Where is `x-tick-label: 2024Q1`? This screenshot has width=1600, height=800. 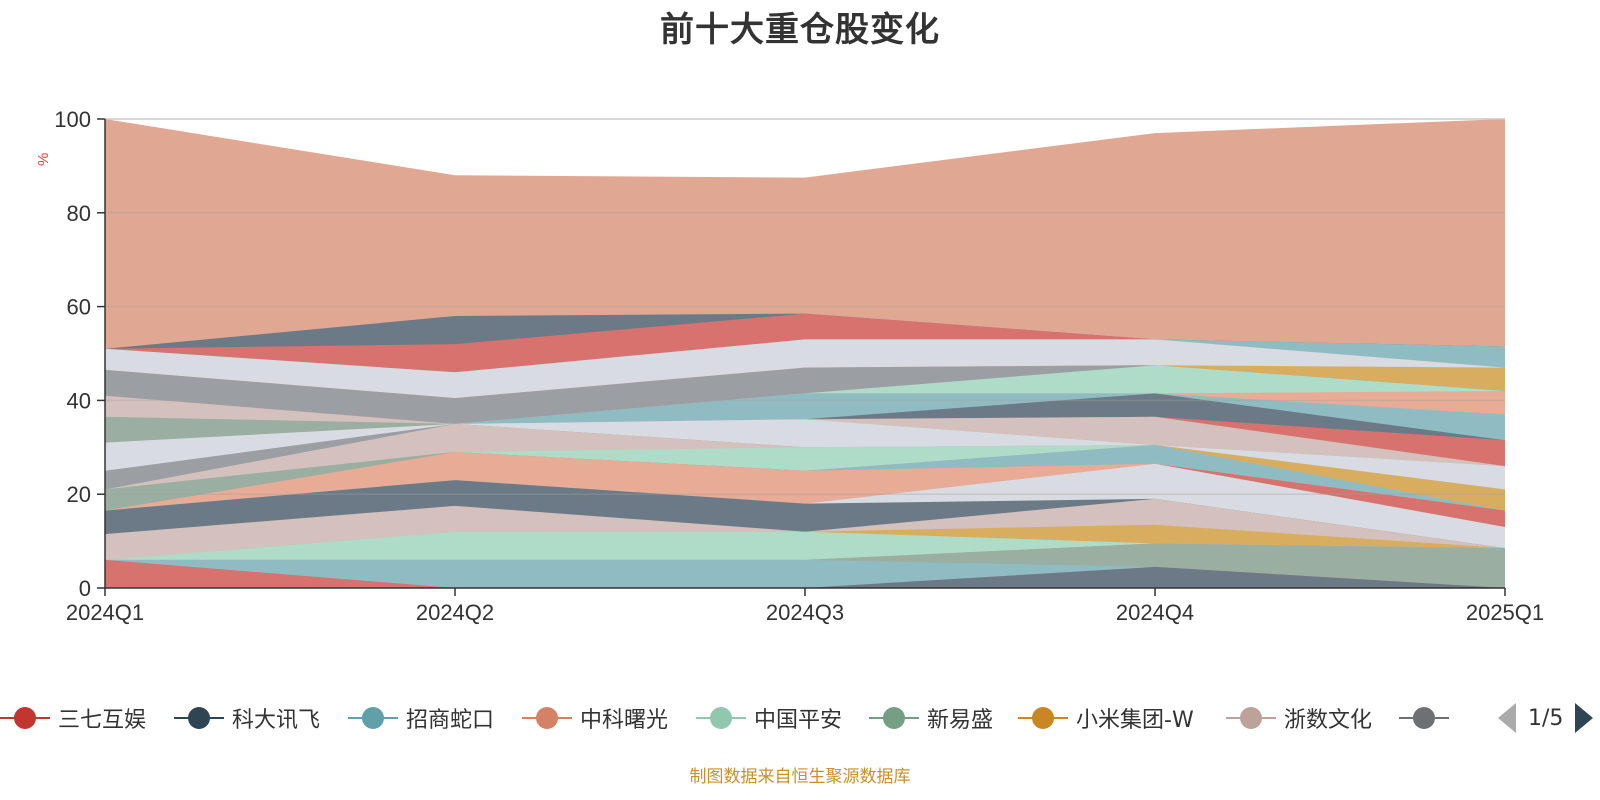
x-tick-label: 2024Q1 is located at coordinates (105, 612).